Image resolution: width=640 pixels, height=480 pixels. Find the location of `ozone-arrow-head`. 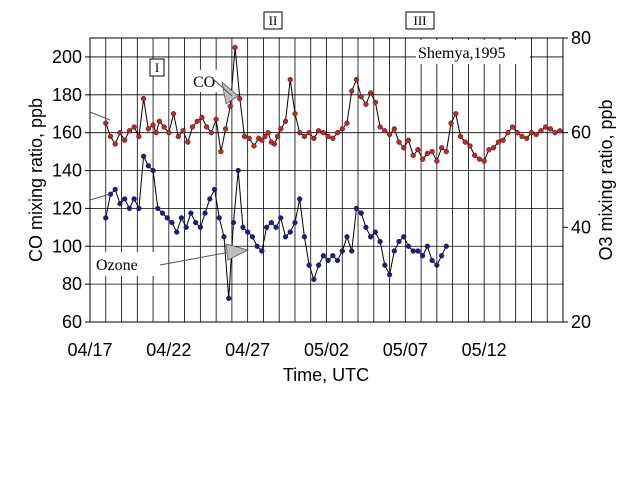

ozone-arrow-head is located at coordinates (237, 252).